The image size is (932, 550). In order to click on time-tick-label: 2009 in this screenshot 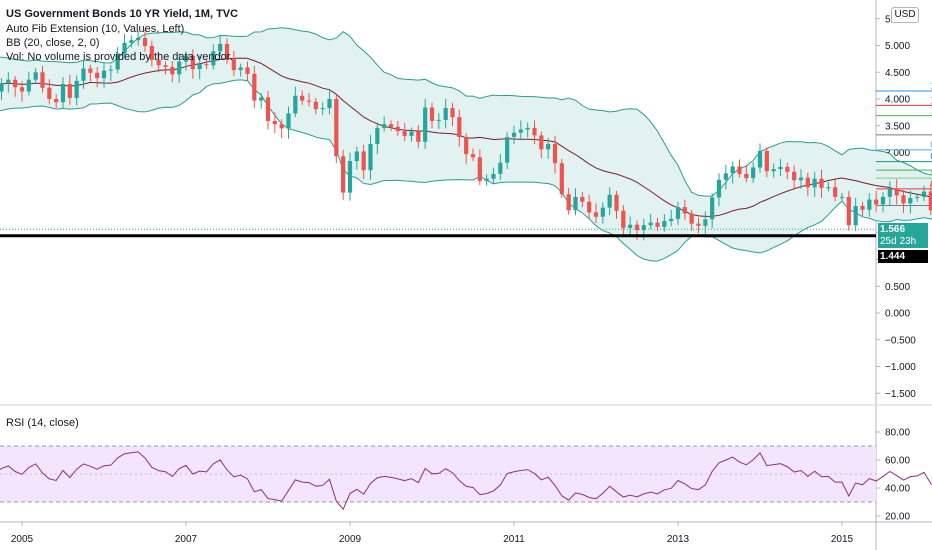, I will do `click(350, 539)`.